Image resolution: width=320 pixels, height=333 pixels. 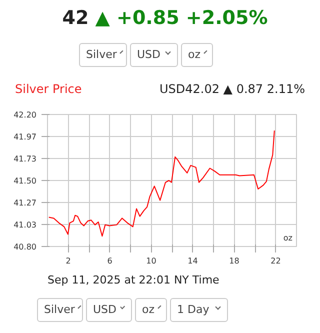 What do you see at coordinates (134, 280) in the screenshot?
I see `text: Sep 11, 2025 at 22:01 NY Time` at bounding box center [134, 280].